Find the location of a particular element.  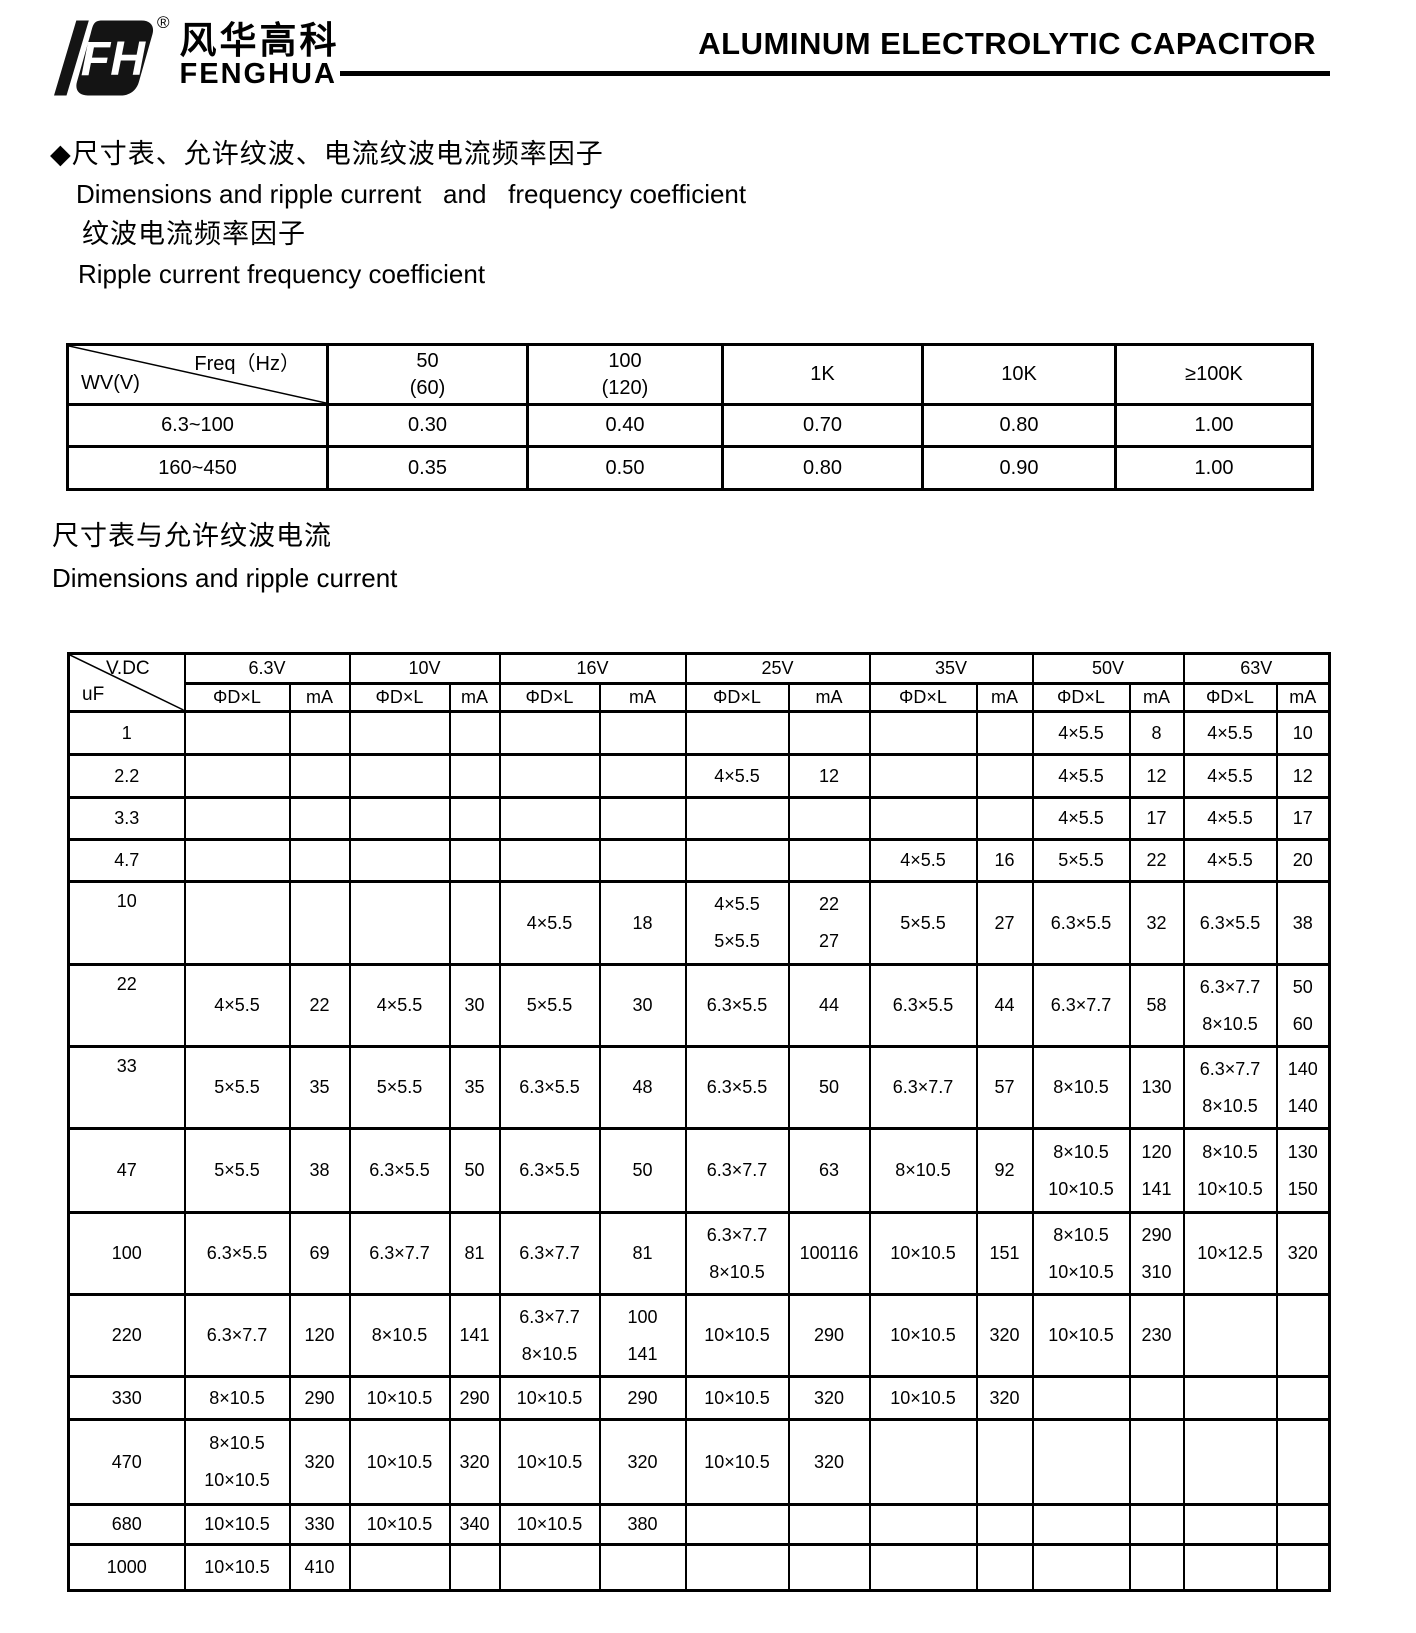

dim-corner-cell: V.DC uF is located at coordinates (126, 682).